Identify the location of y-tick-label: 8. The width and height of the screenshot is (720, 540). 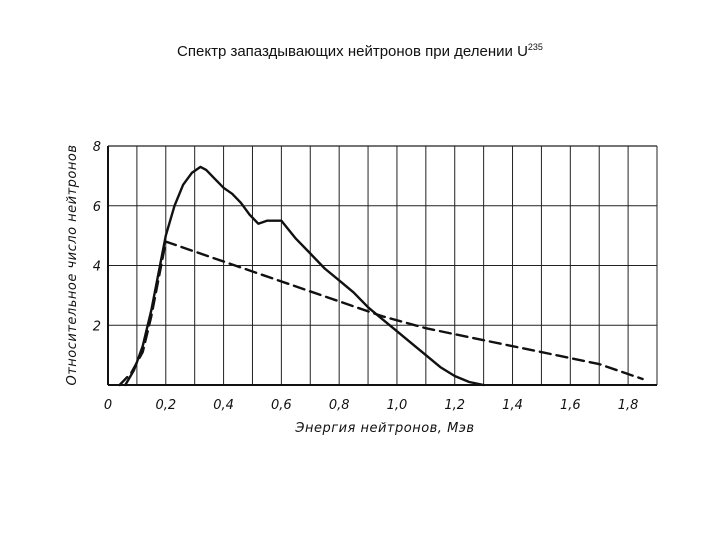
(97, 147).